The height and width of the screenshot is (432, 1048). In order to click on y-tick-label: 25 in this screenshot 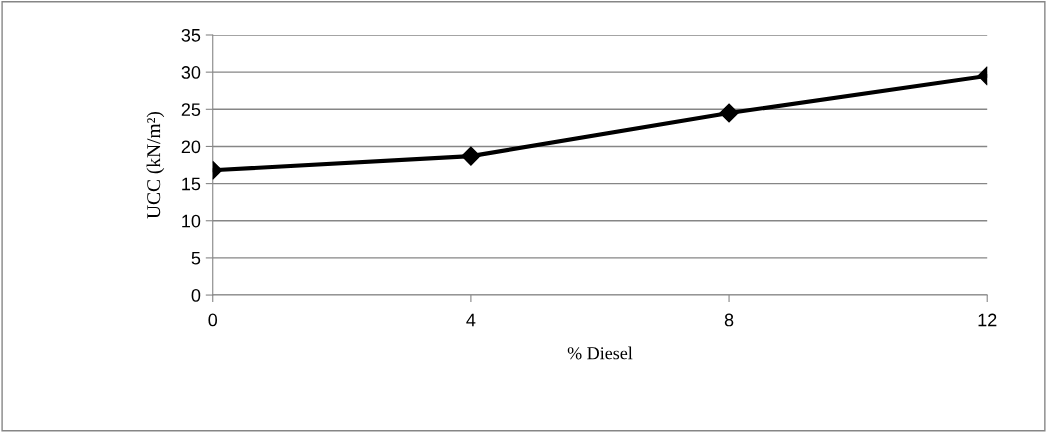, I will do `click(191, 110)`.